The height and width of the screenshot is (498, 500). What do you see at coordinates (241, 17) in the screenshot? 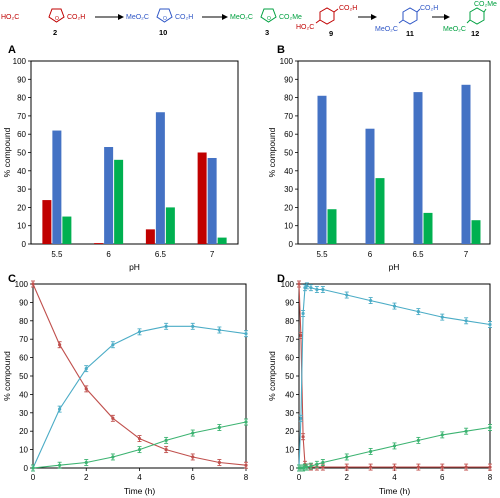
I see `compound-3-left-group: MeO₂C` at bounding box center [241, 17].